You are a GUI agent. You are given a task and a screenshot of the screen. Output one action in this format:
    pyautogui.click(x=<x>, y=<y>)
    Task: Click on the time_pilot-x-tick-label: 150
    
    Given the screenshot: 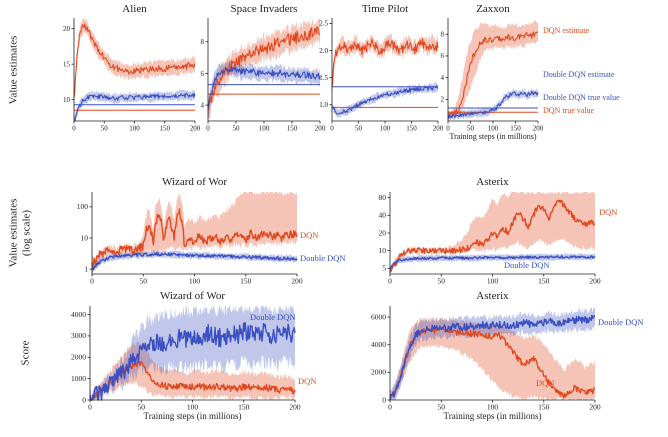 What is the action you would take?
    pyautogui.click(x=411, y=129)
    